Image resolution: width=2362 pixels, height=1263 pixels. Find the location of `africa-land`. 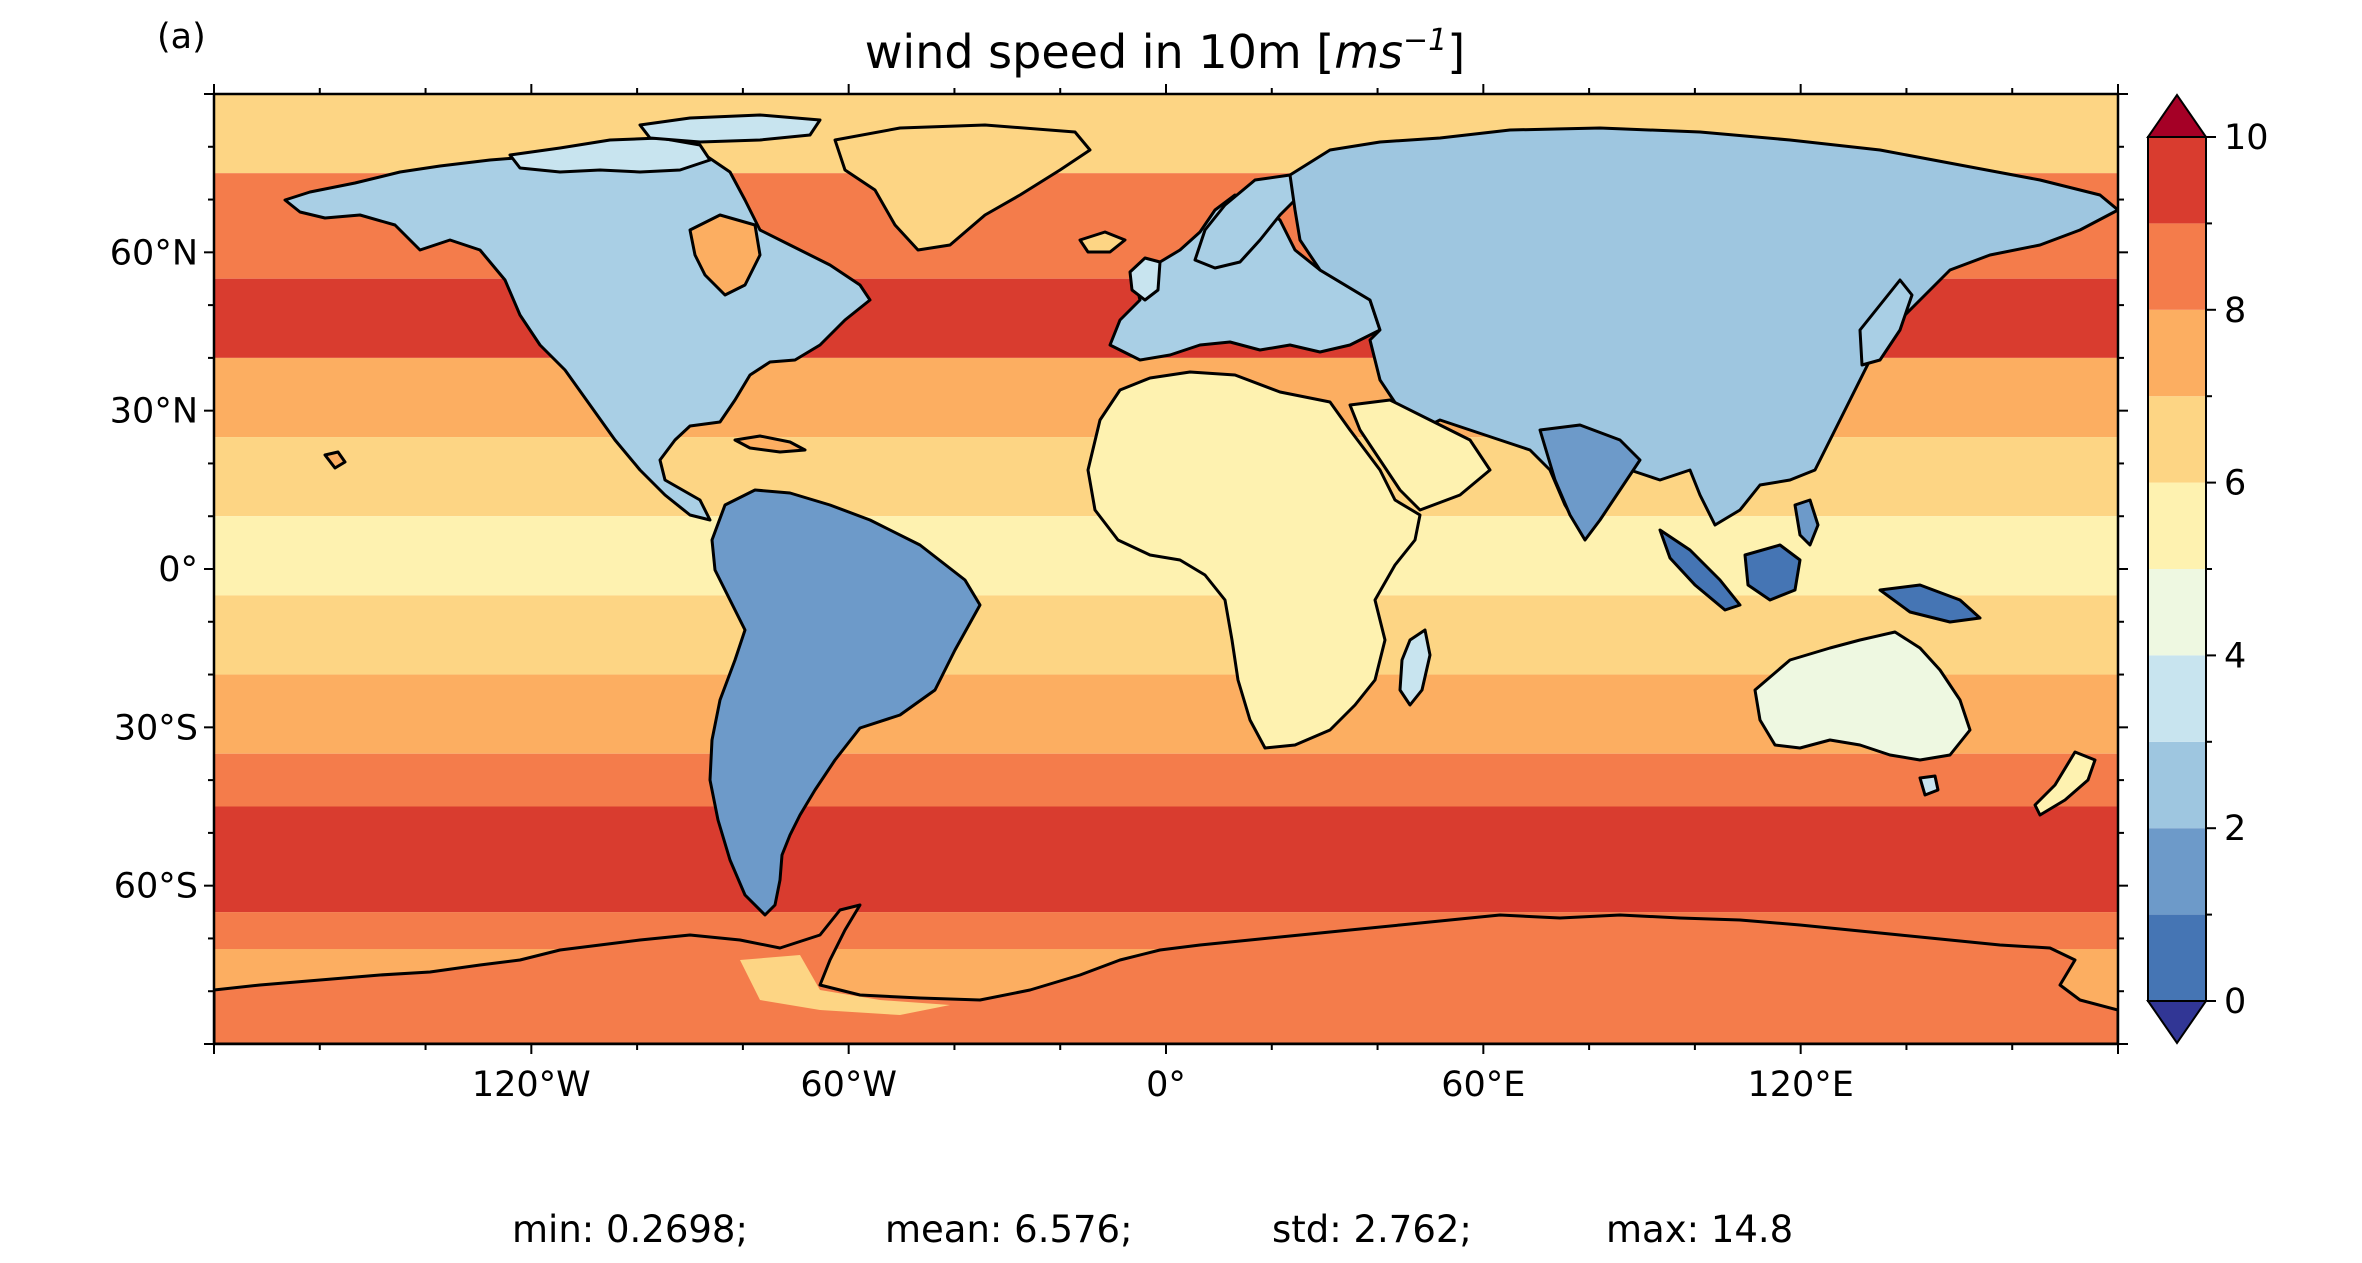

africa-land is located at coordinates (1254, 560).